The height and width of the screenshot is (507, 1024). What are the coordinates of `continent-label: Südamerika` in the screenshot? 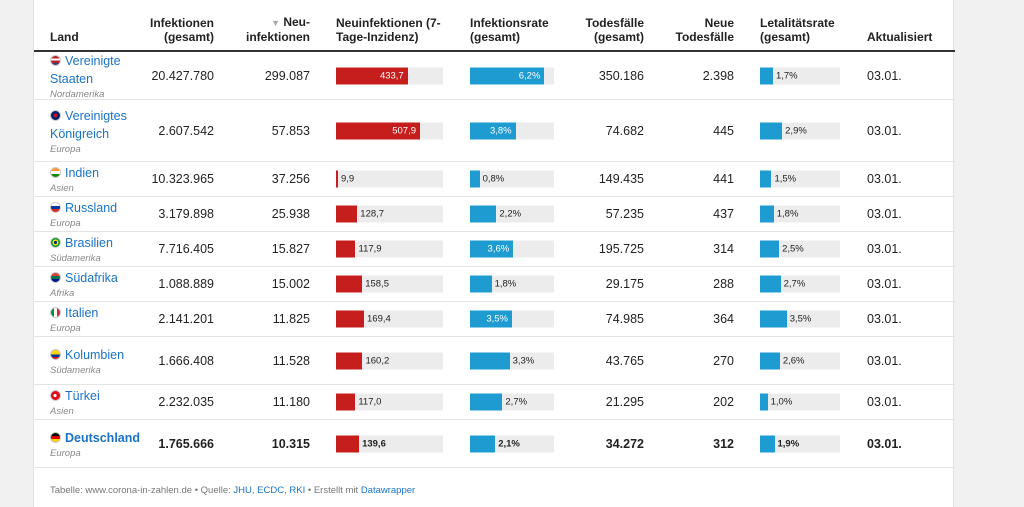 It's located at (75, 258).